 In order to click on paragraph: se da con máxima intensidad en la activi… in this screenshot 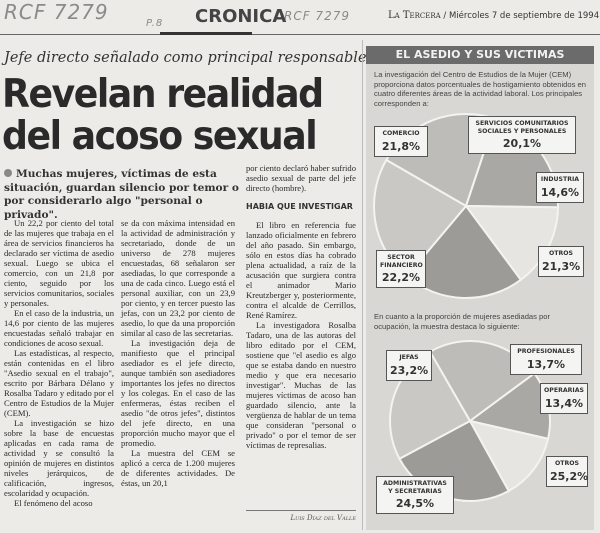, I will do `click(178, 278)`.